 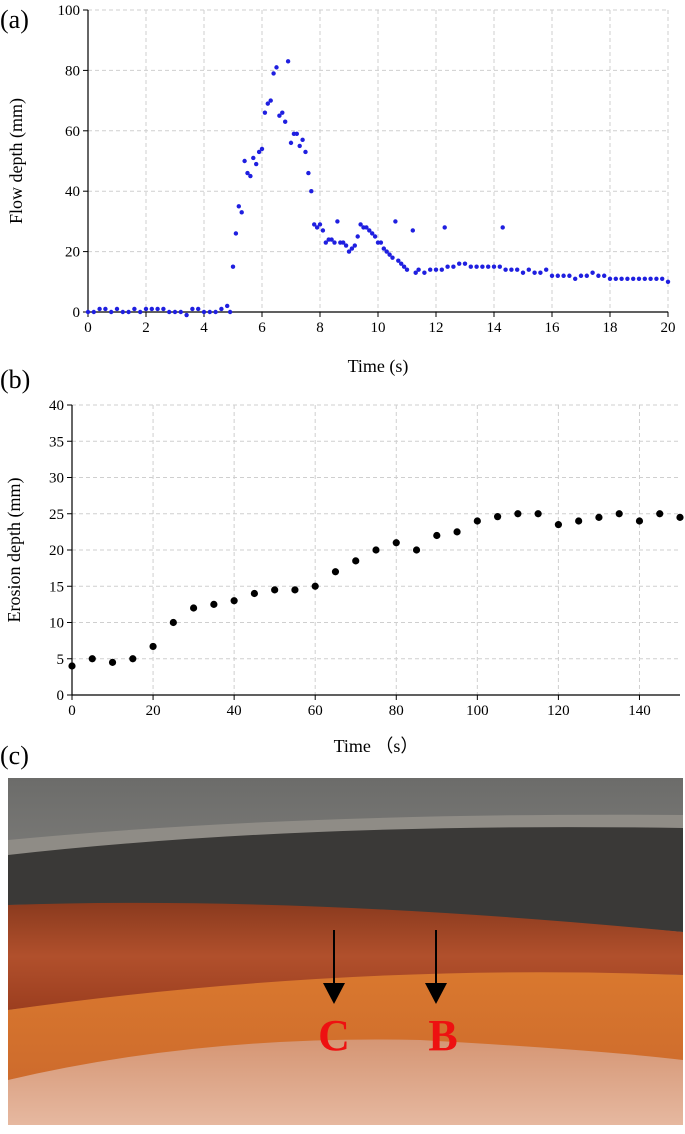 I want to click on y-tick-label: 15, so click(x=56, y=587).